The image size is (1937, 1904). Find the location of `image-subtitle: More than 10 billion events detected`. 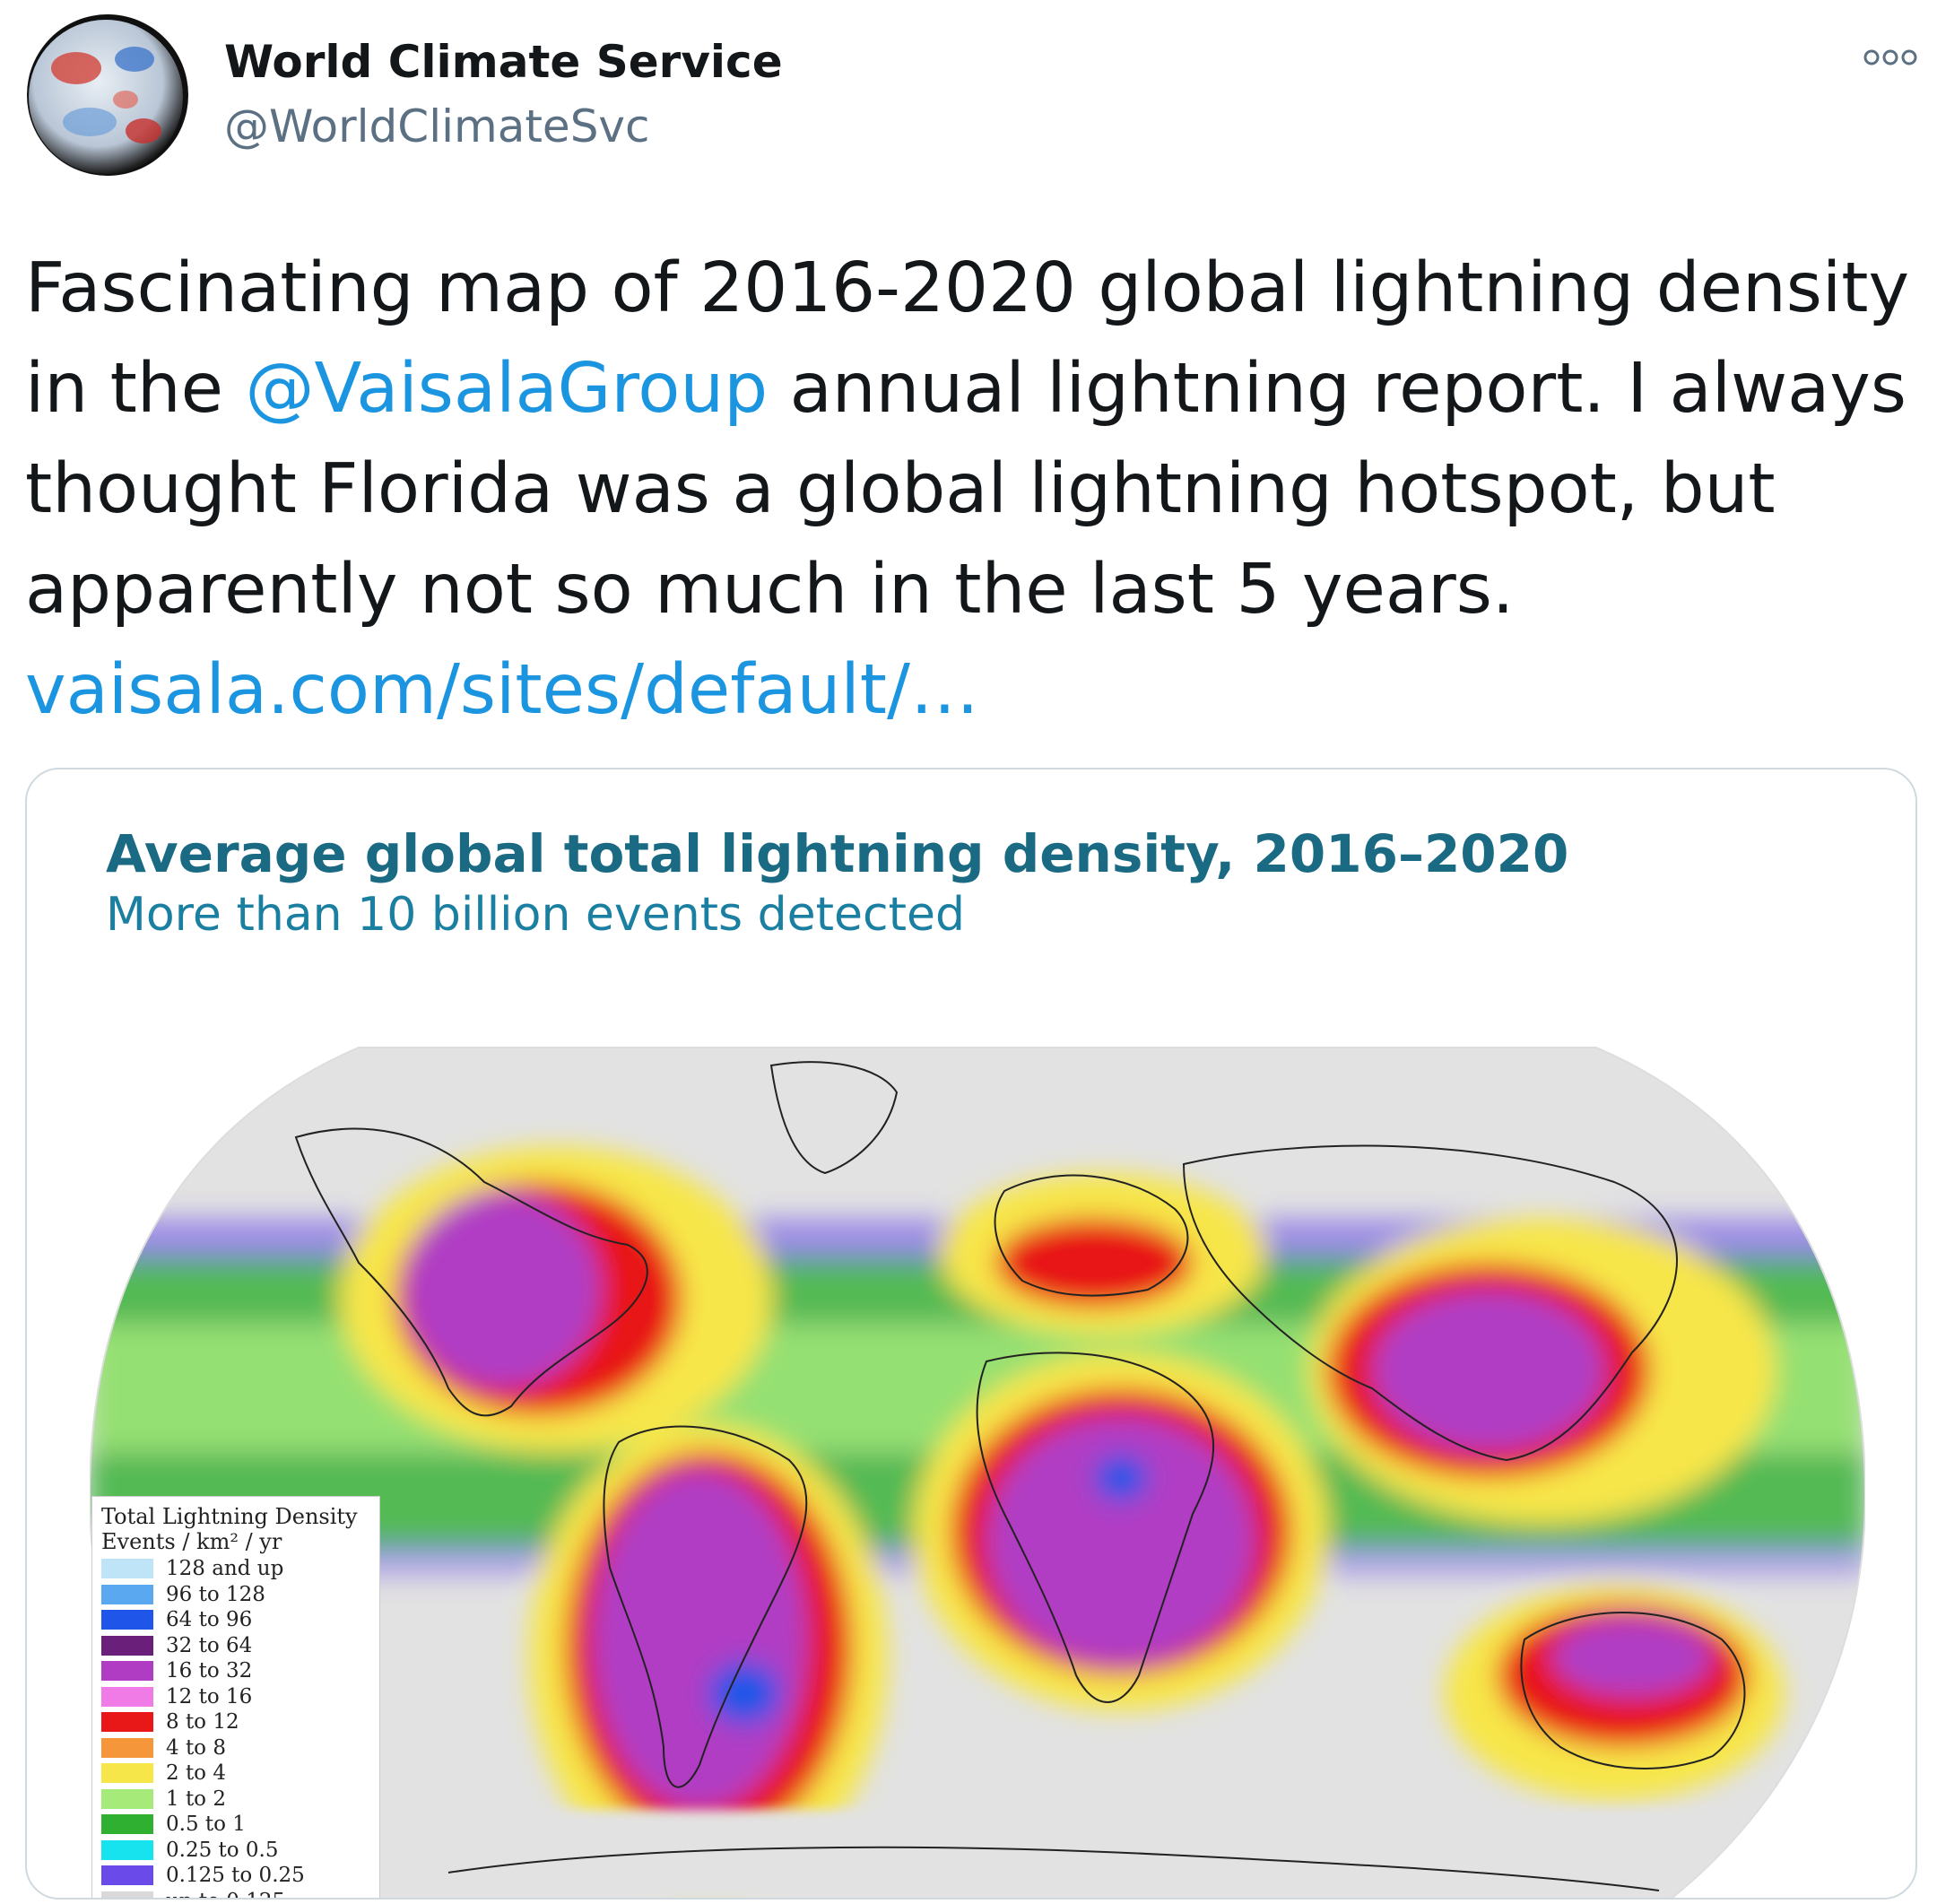

image-subtitle: More than 10 billion events detected is located at coordinates (536, 915).